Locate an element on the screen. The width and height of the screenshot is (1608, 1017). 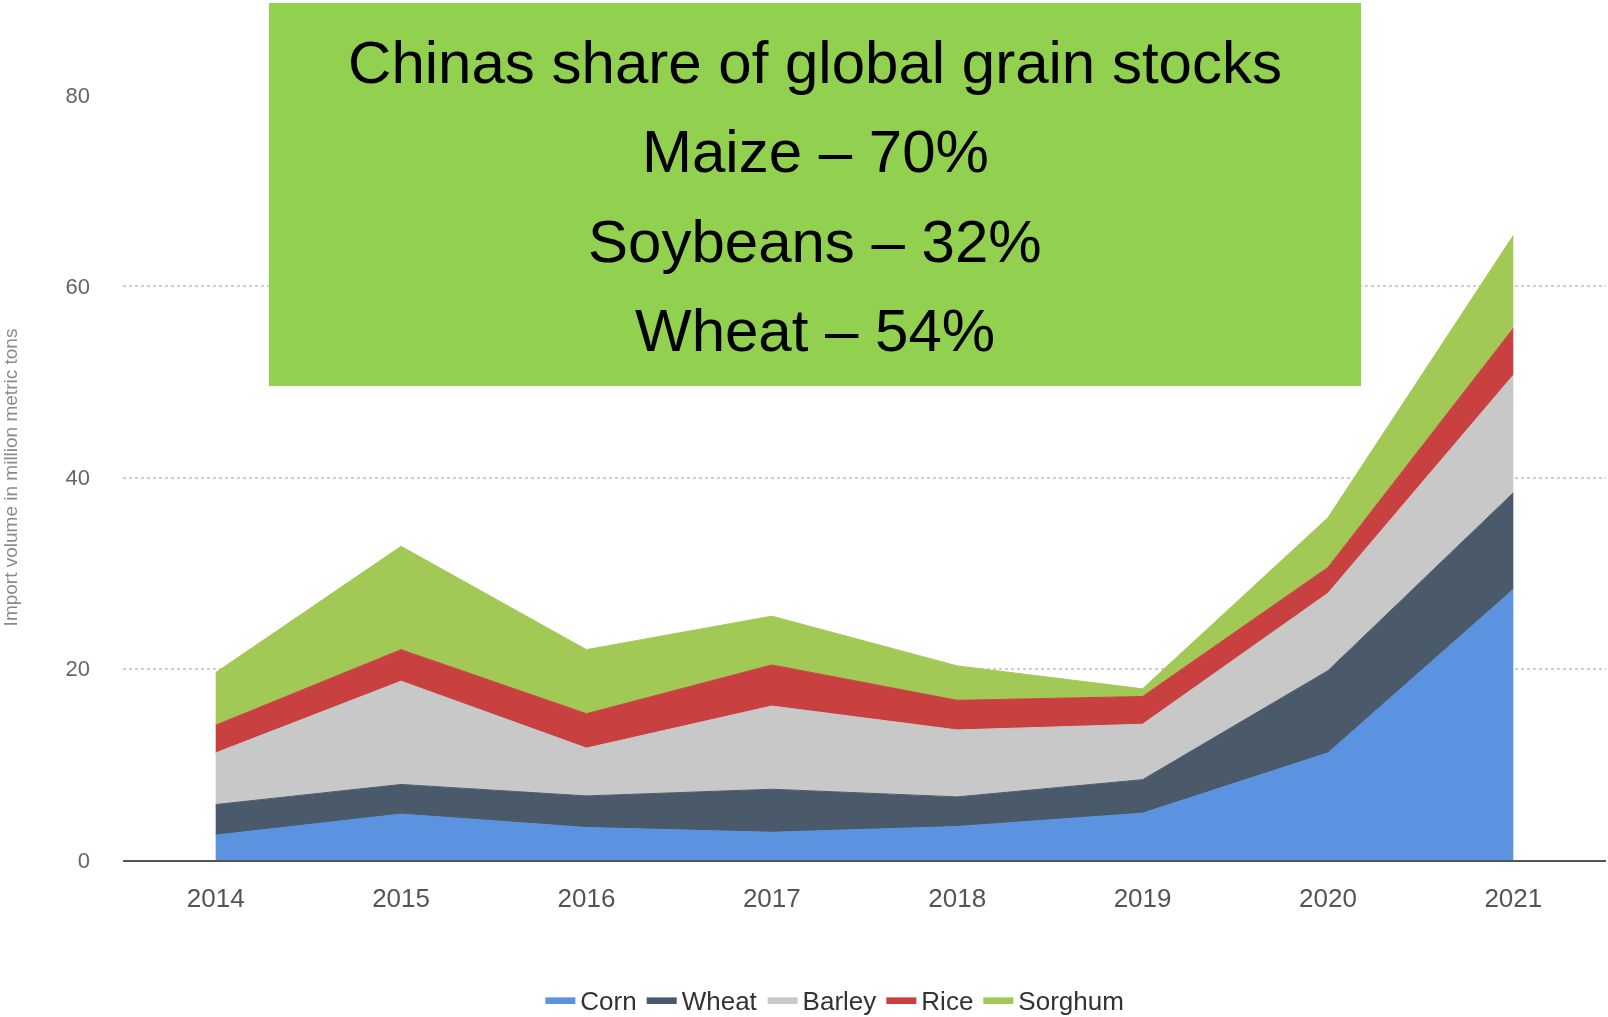
legend-label: Rice is located at coordinates (947, 1001).